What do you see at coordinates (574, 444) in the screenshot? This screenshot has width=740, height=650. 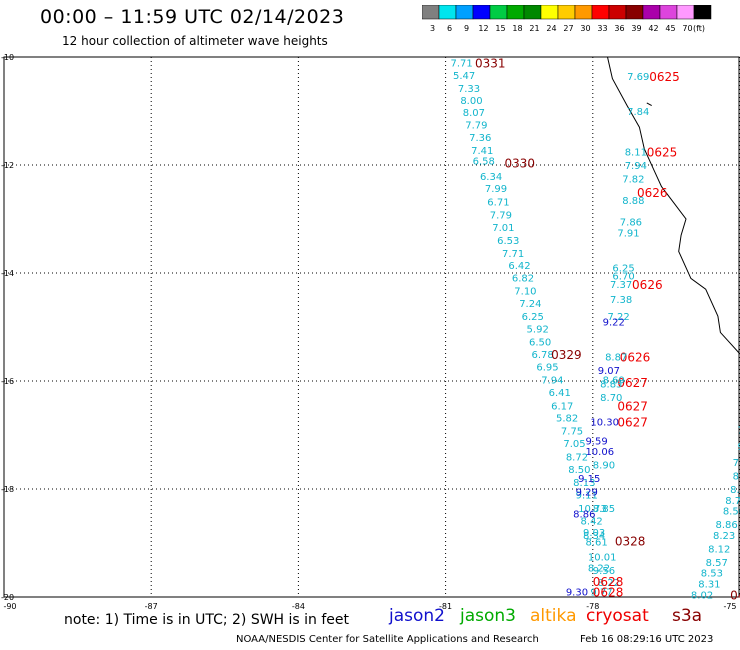 I see `wave-height-value: 7.05` at bounding box center [574, 444].